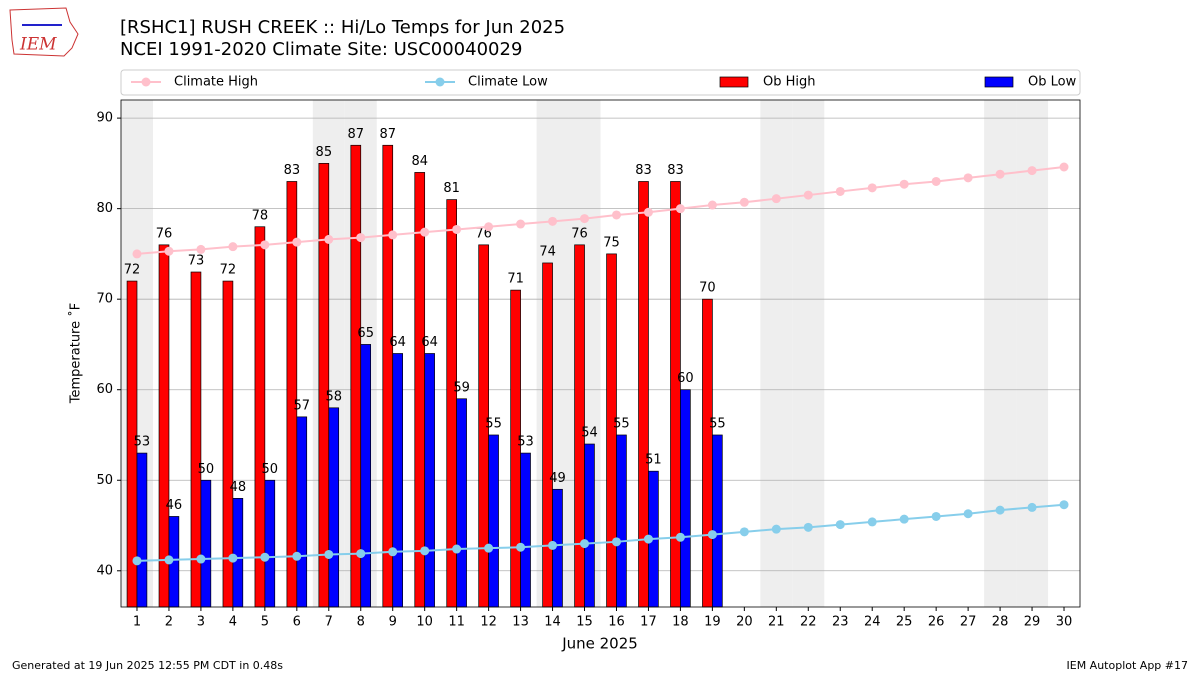  What do you see at coordinates (201, 622) in the screenshot?
I see `x-tick-label: 3` at bounding box center [201, 622].